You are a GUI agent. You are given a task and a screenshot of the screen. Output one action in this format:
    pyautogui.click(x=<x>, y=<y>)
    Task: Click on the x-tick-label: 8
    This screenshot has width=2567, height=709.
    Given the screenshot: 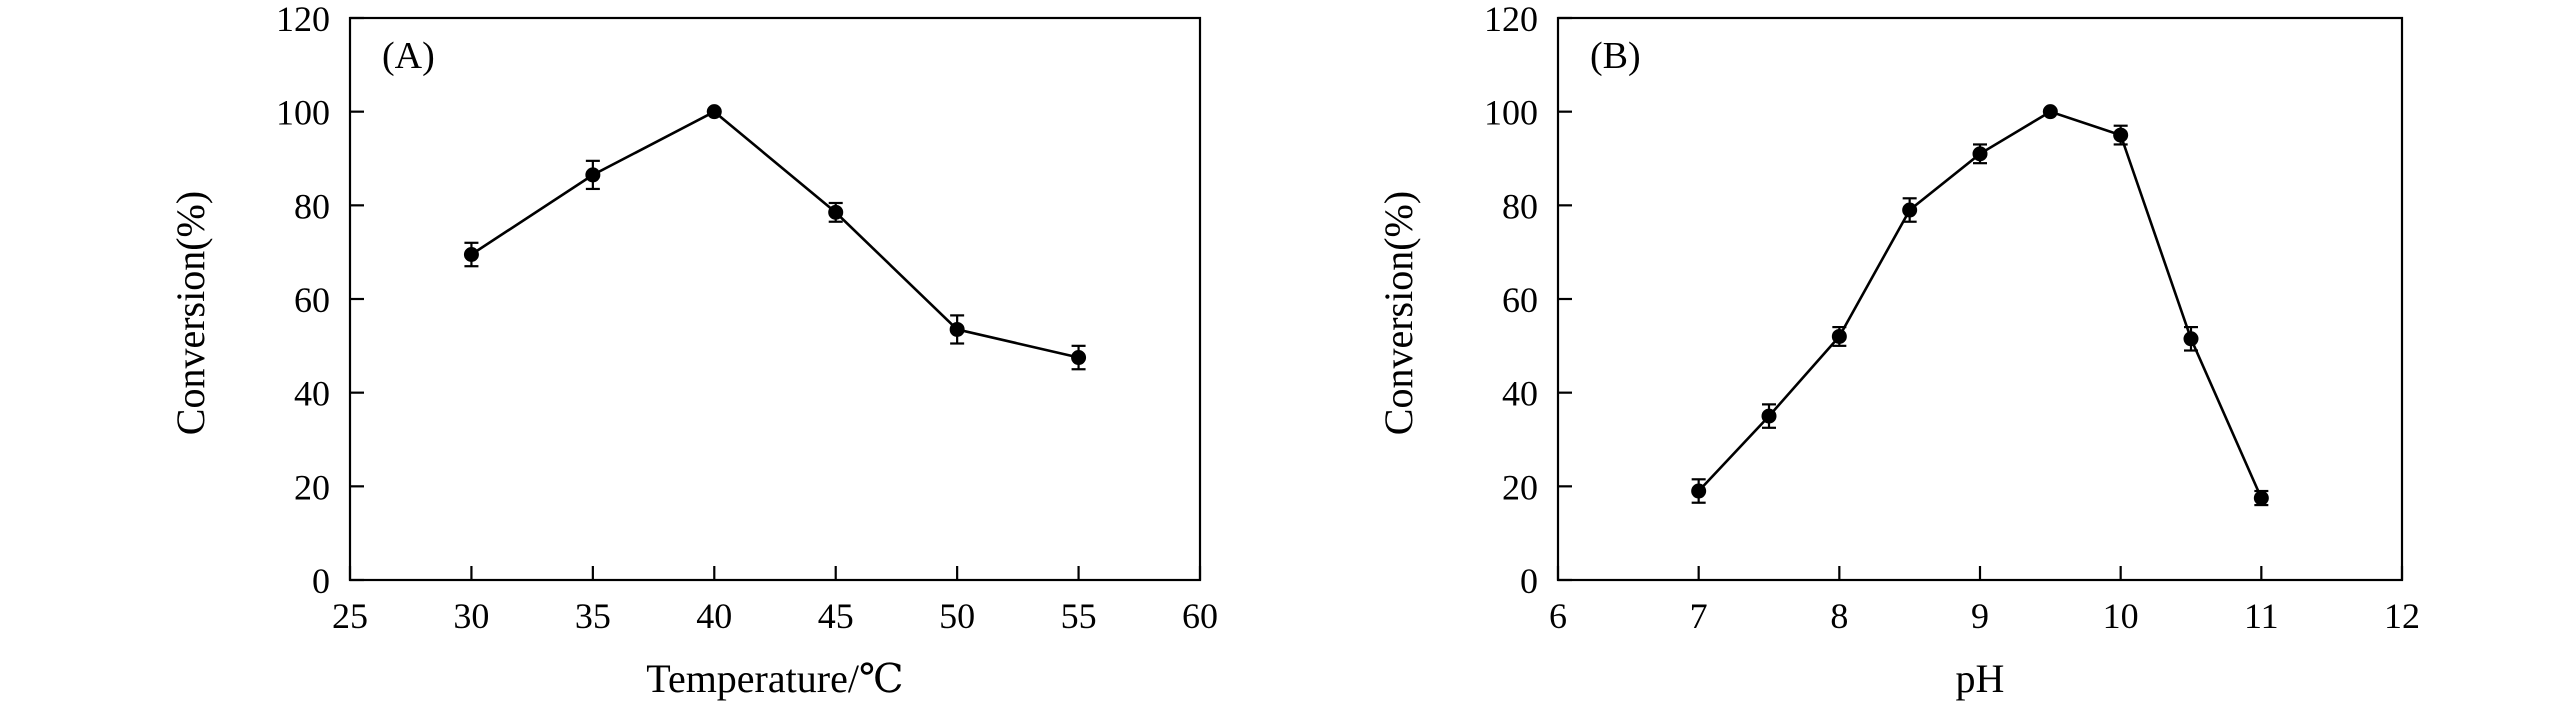 What is the action you would take?
    pyautogui.click(x=1839, y=616)
    